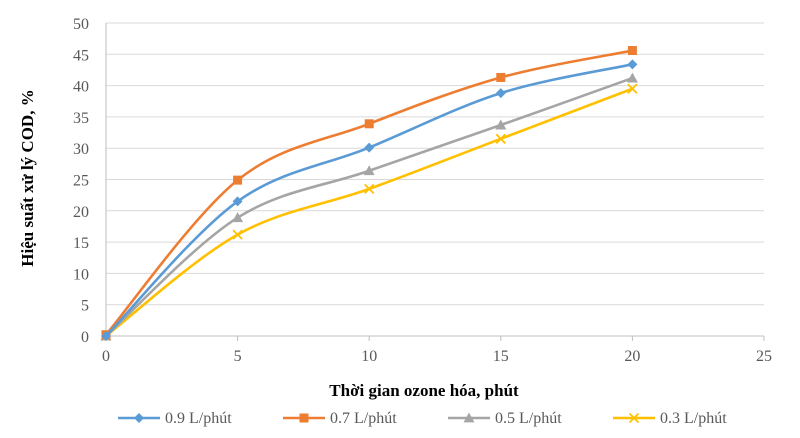 The height and width of the screenshot is (438, 800). Describe the element at coordinates (528, 418) in the screenshot. I see `legend-label: 0.5 L/phút` at that location.